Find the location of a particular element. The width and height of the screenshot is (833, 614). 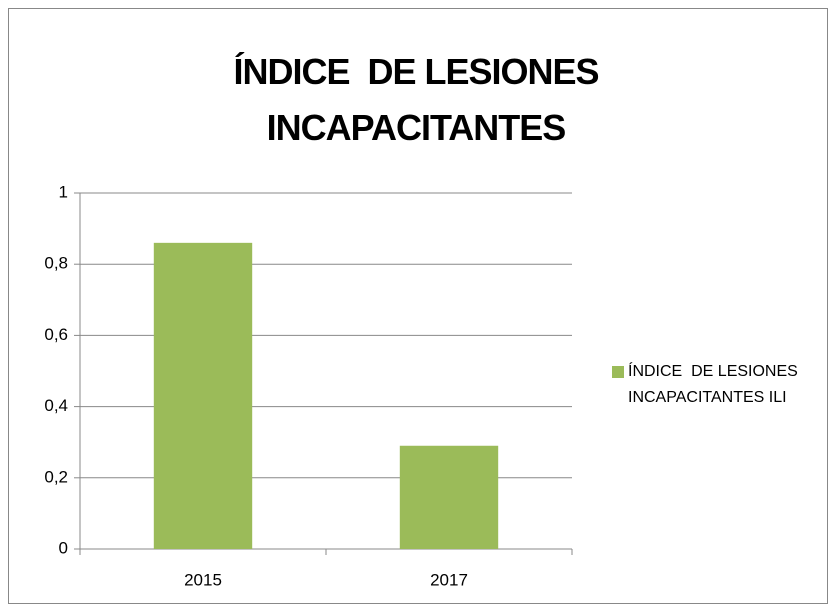

legend-swatch is located at coordinates (618, 372).